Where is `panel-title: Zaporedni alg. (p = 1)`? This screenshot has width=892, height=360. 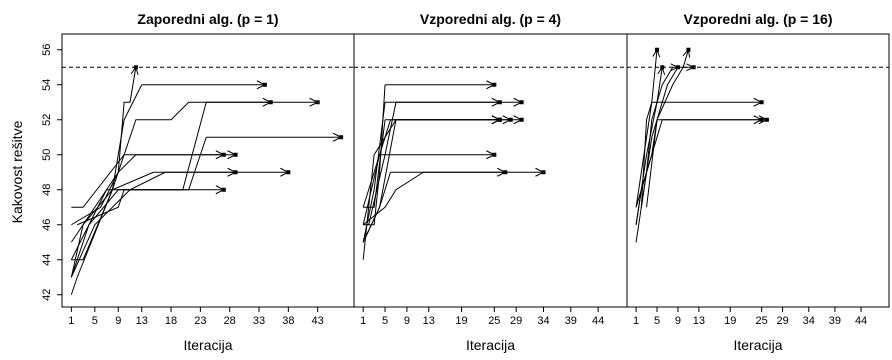
panel-title: Zaporedni alg. (p = 1) is located at coordinates (207, 19).